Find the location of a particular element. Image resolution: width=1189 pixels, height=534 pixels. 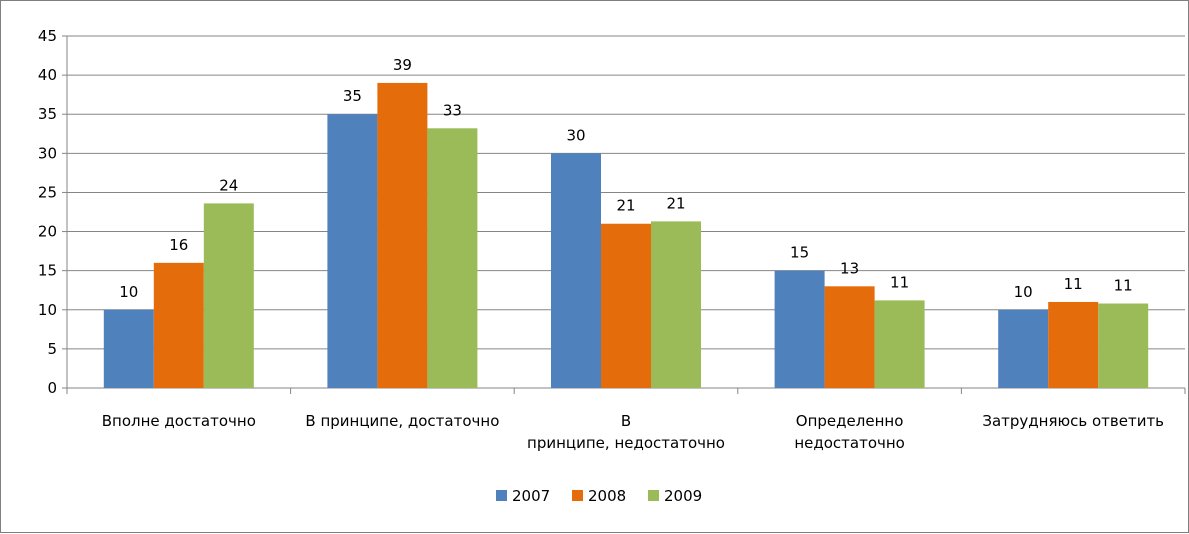

y-tick-label: 15 is located at coordinates (47, 271).